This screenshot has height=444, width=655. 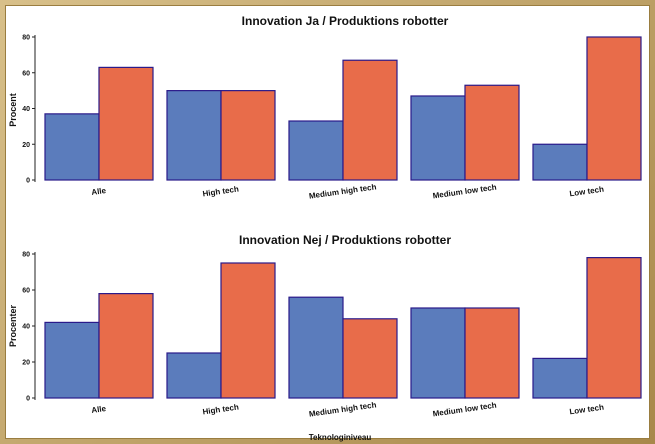 What do you see at coordinates (26, 38) in the screenshot?
I see `chart-1-y-tick-label: 80` at bounding box center [26, 38].